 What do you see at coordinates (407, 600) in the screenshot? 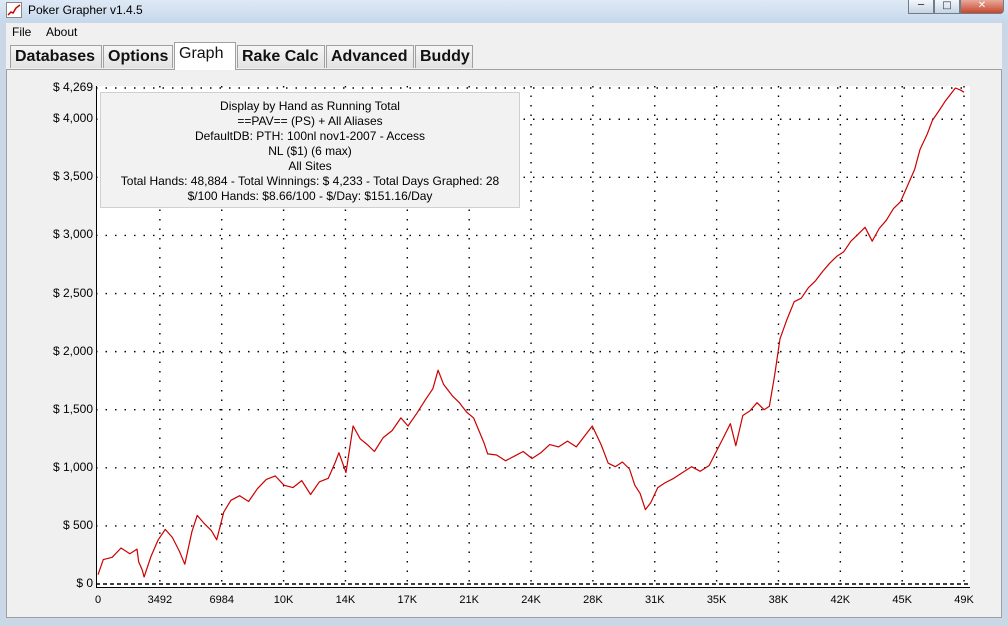
I see `x-tick-label: 17K` at bounding box center [407, 600].